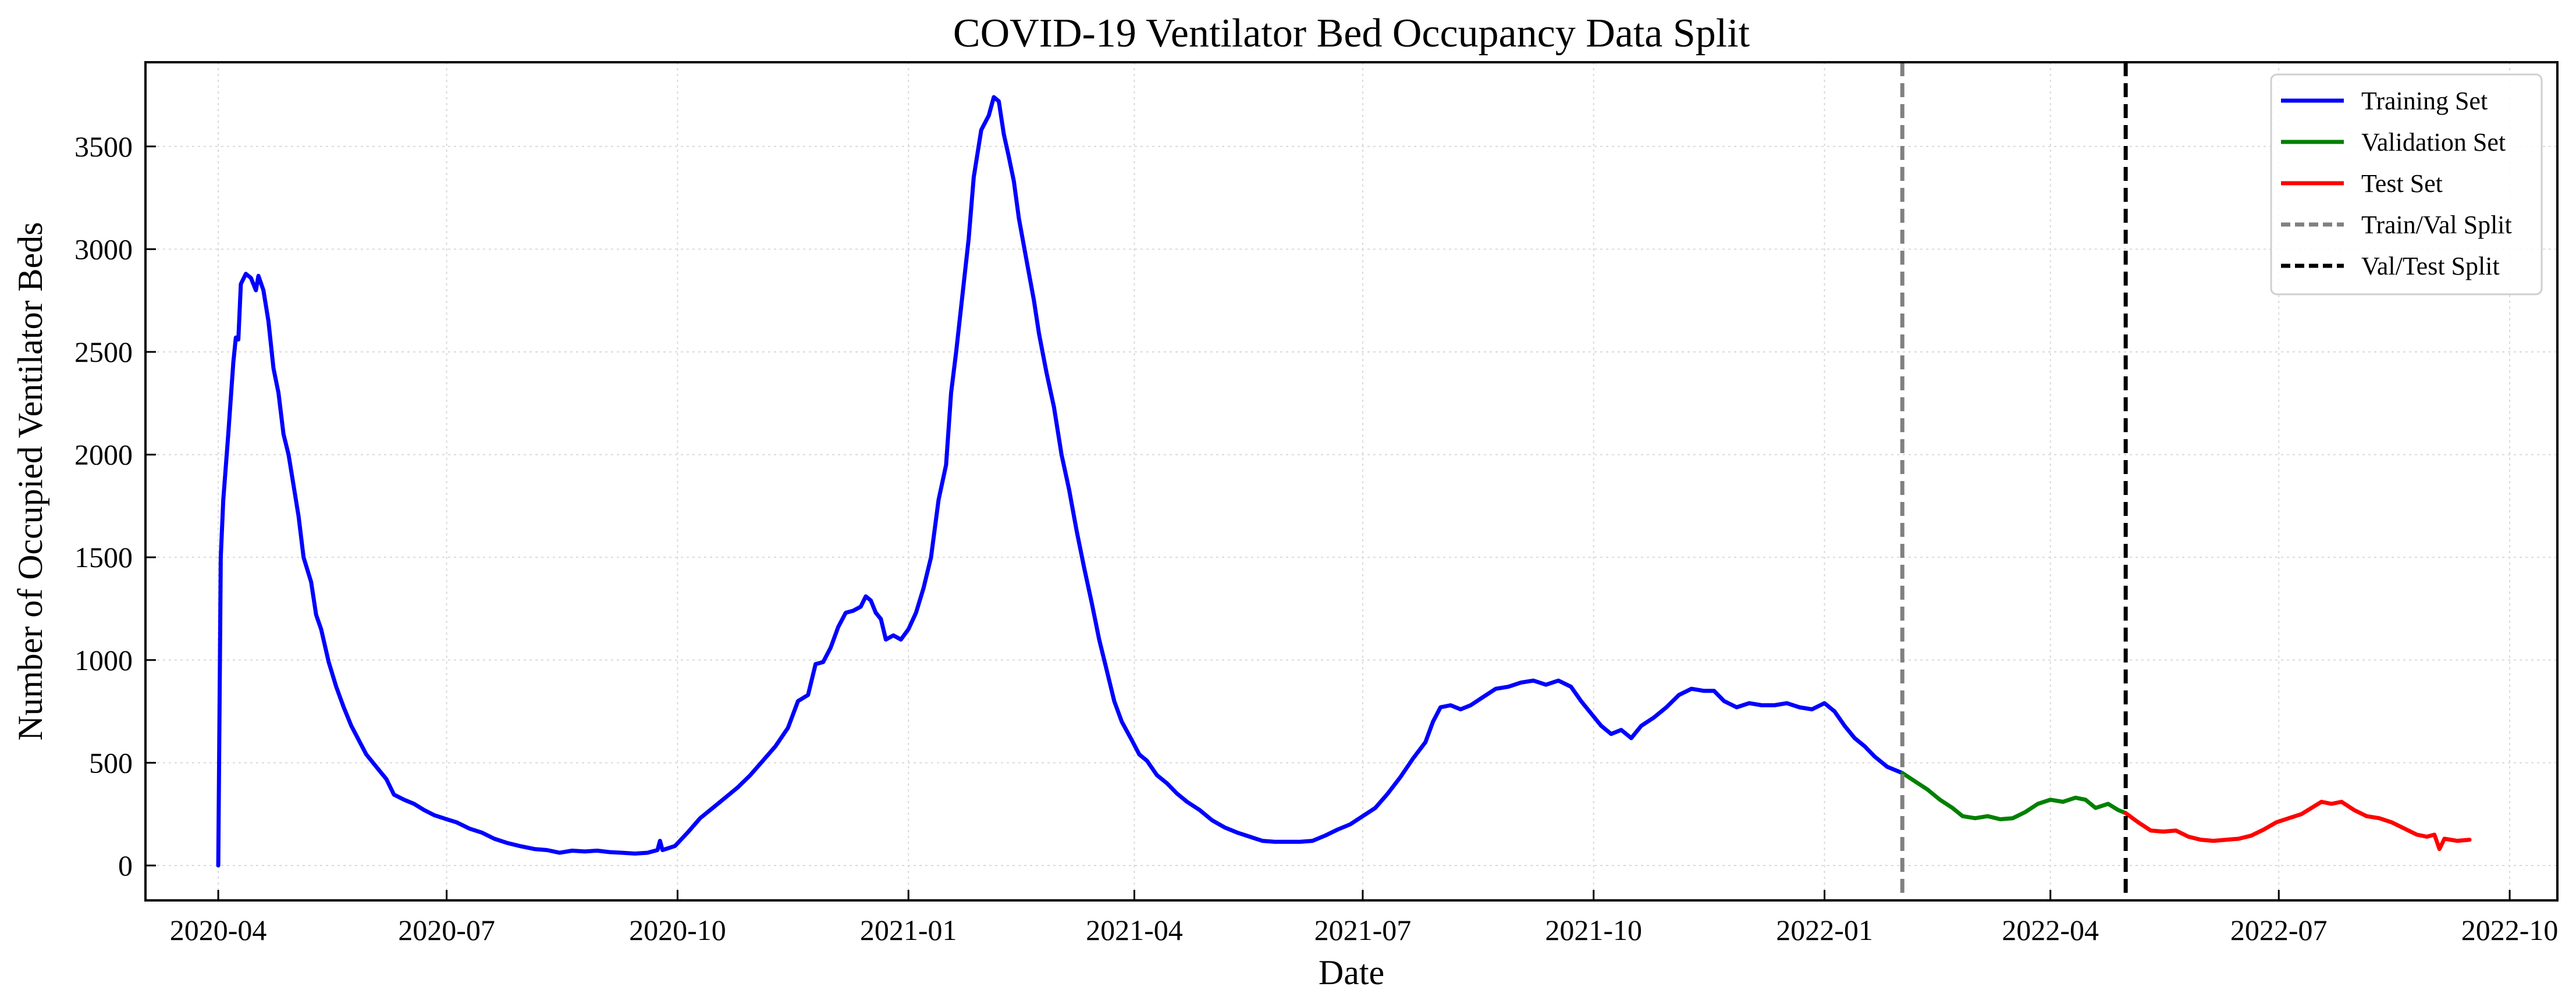 This screenshot has width=2576, height=1008. I want to click on x-tick-label: 2020-10, so click(678, 930).